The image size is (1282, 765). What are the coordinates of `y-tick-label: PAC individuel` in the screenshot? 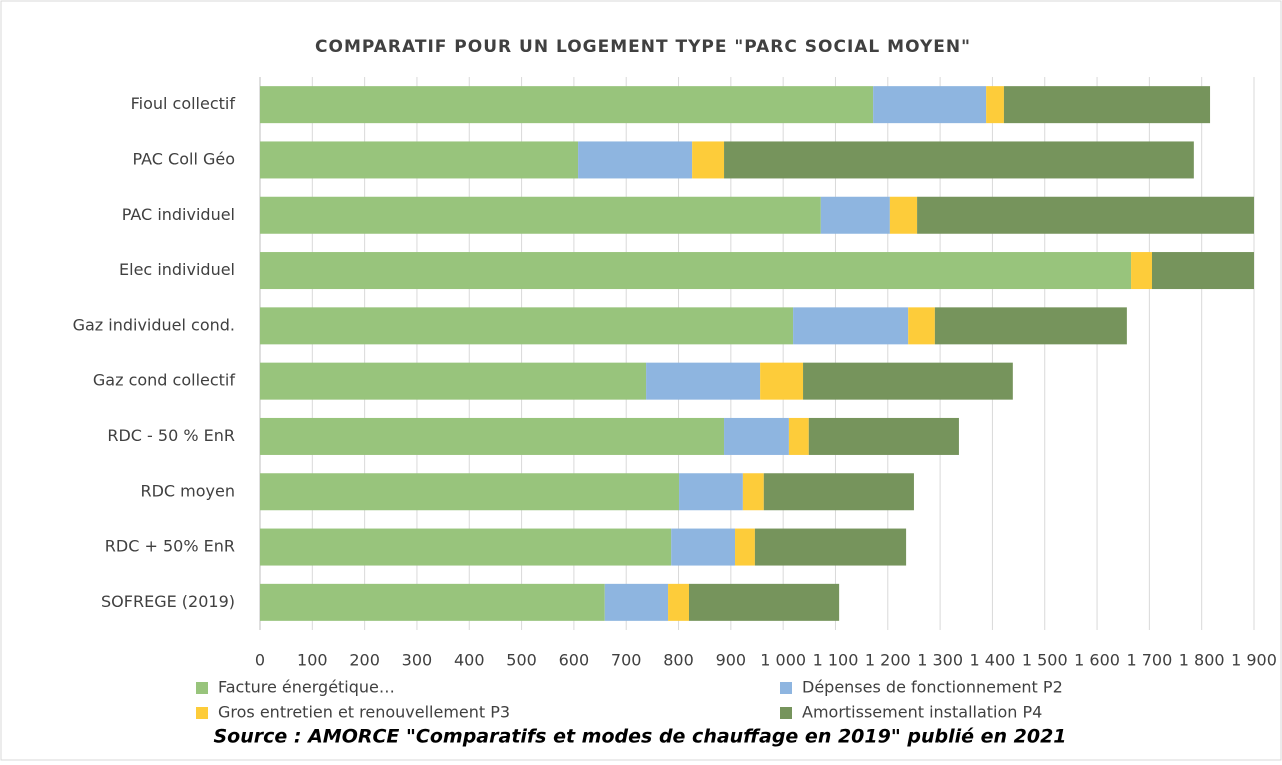 It's located at (178, 214).